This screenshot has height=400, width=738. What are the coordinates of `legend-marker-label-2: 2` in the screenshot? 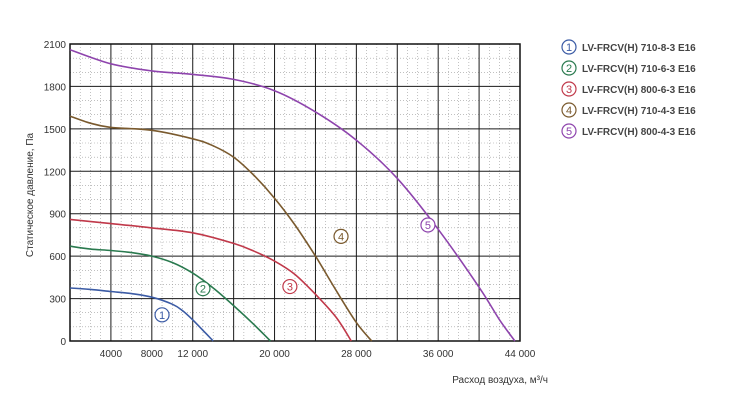 It's located at (569, 69).